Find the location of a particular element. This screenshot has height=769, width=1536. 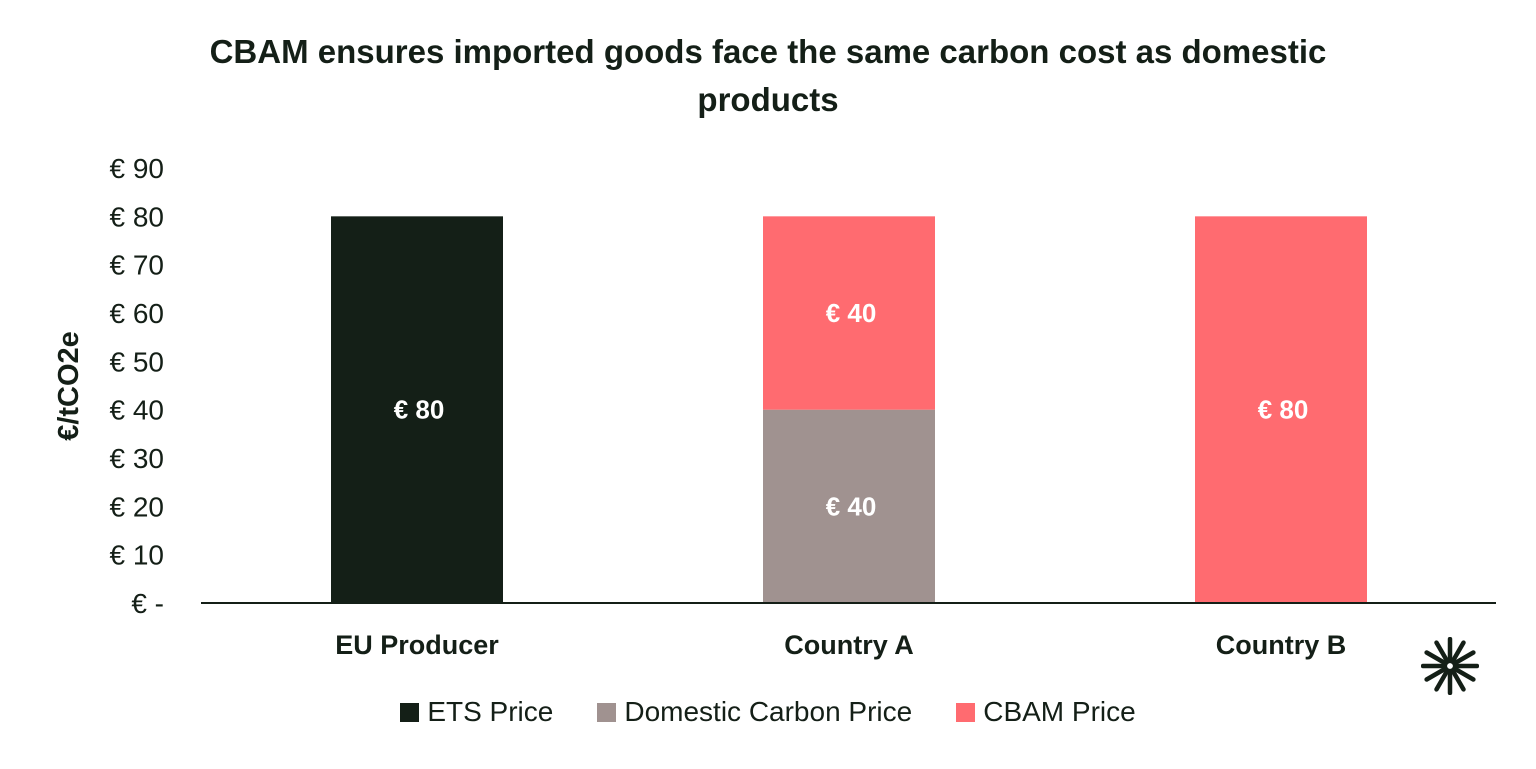

y-tick-label: € 30 is located at coordinates (137, 458).